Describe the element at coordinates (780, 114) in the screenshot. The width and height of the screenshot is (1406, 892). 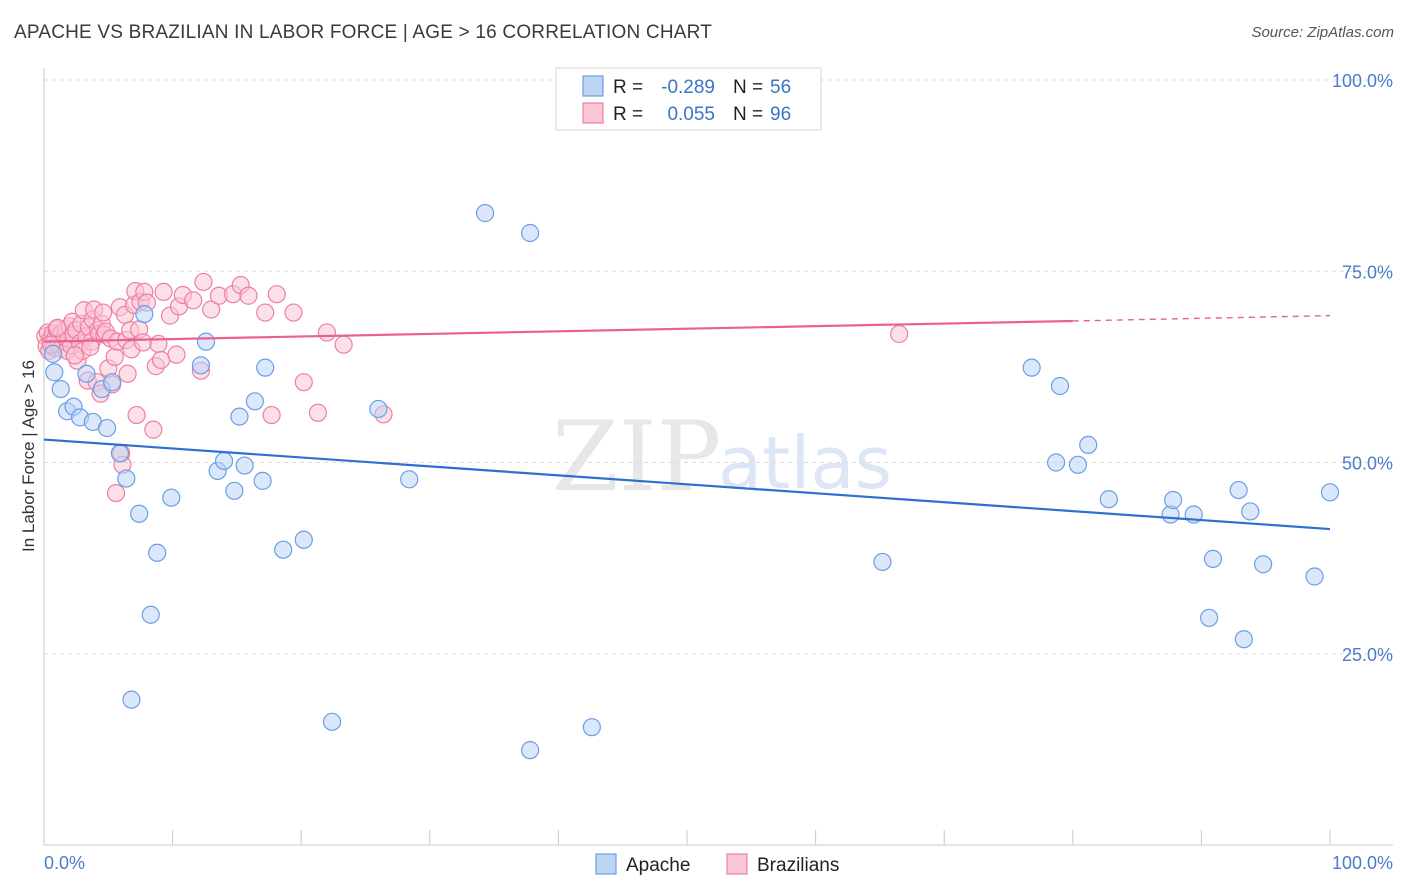
I see `legend-n-value-brazilians: 96` at that location.